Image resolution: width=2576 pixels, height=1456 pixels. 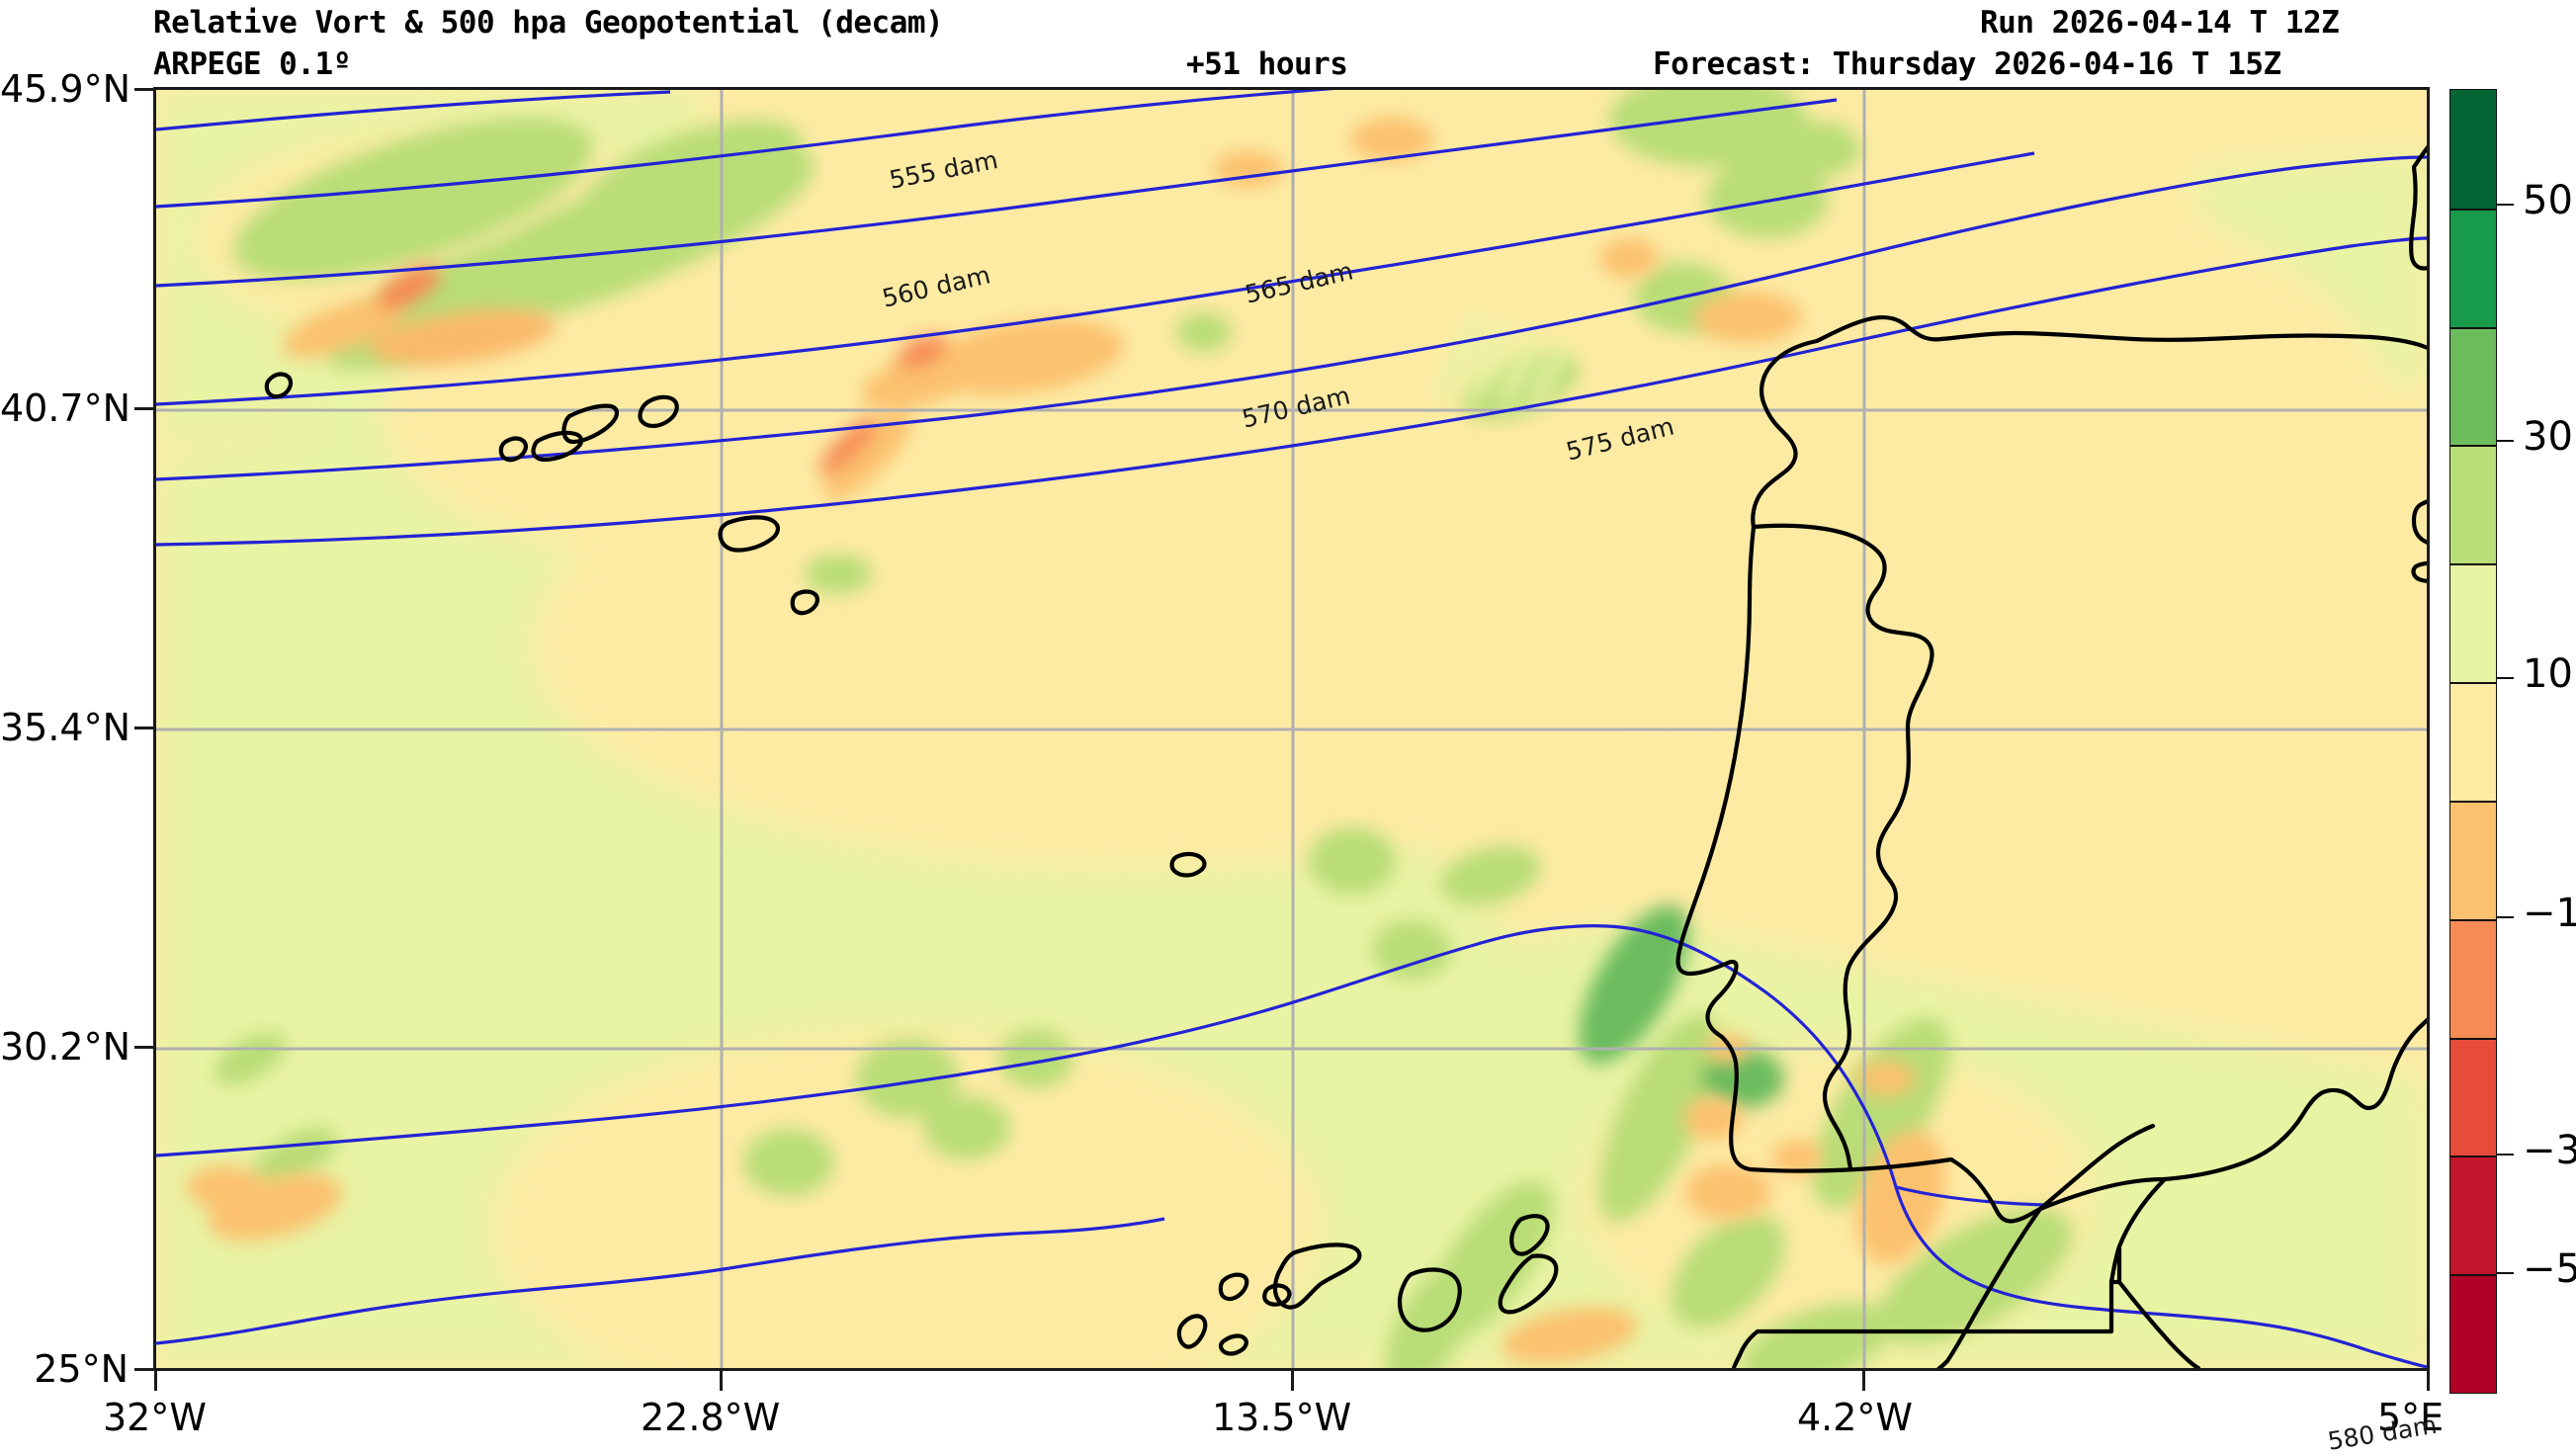 What do you see at coordinates (1267, 64) in the screenshot?
I see `lead-time-label: +51 hours` at bounding box center [1267, 64].